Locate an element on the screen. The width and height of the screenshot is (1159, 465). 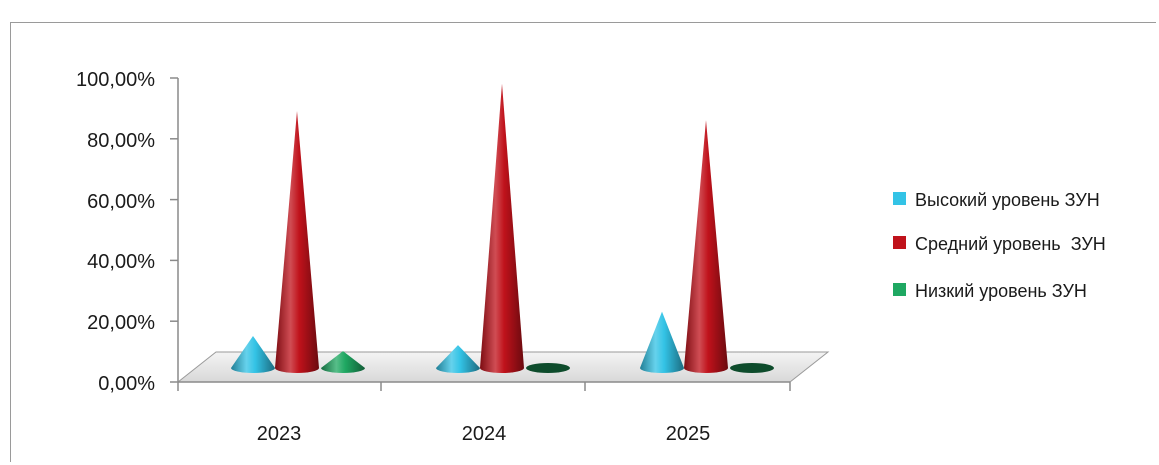
legend-label-medium: Средний уровень ЗУН is located at coordinates (1010, 244).